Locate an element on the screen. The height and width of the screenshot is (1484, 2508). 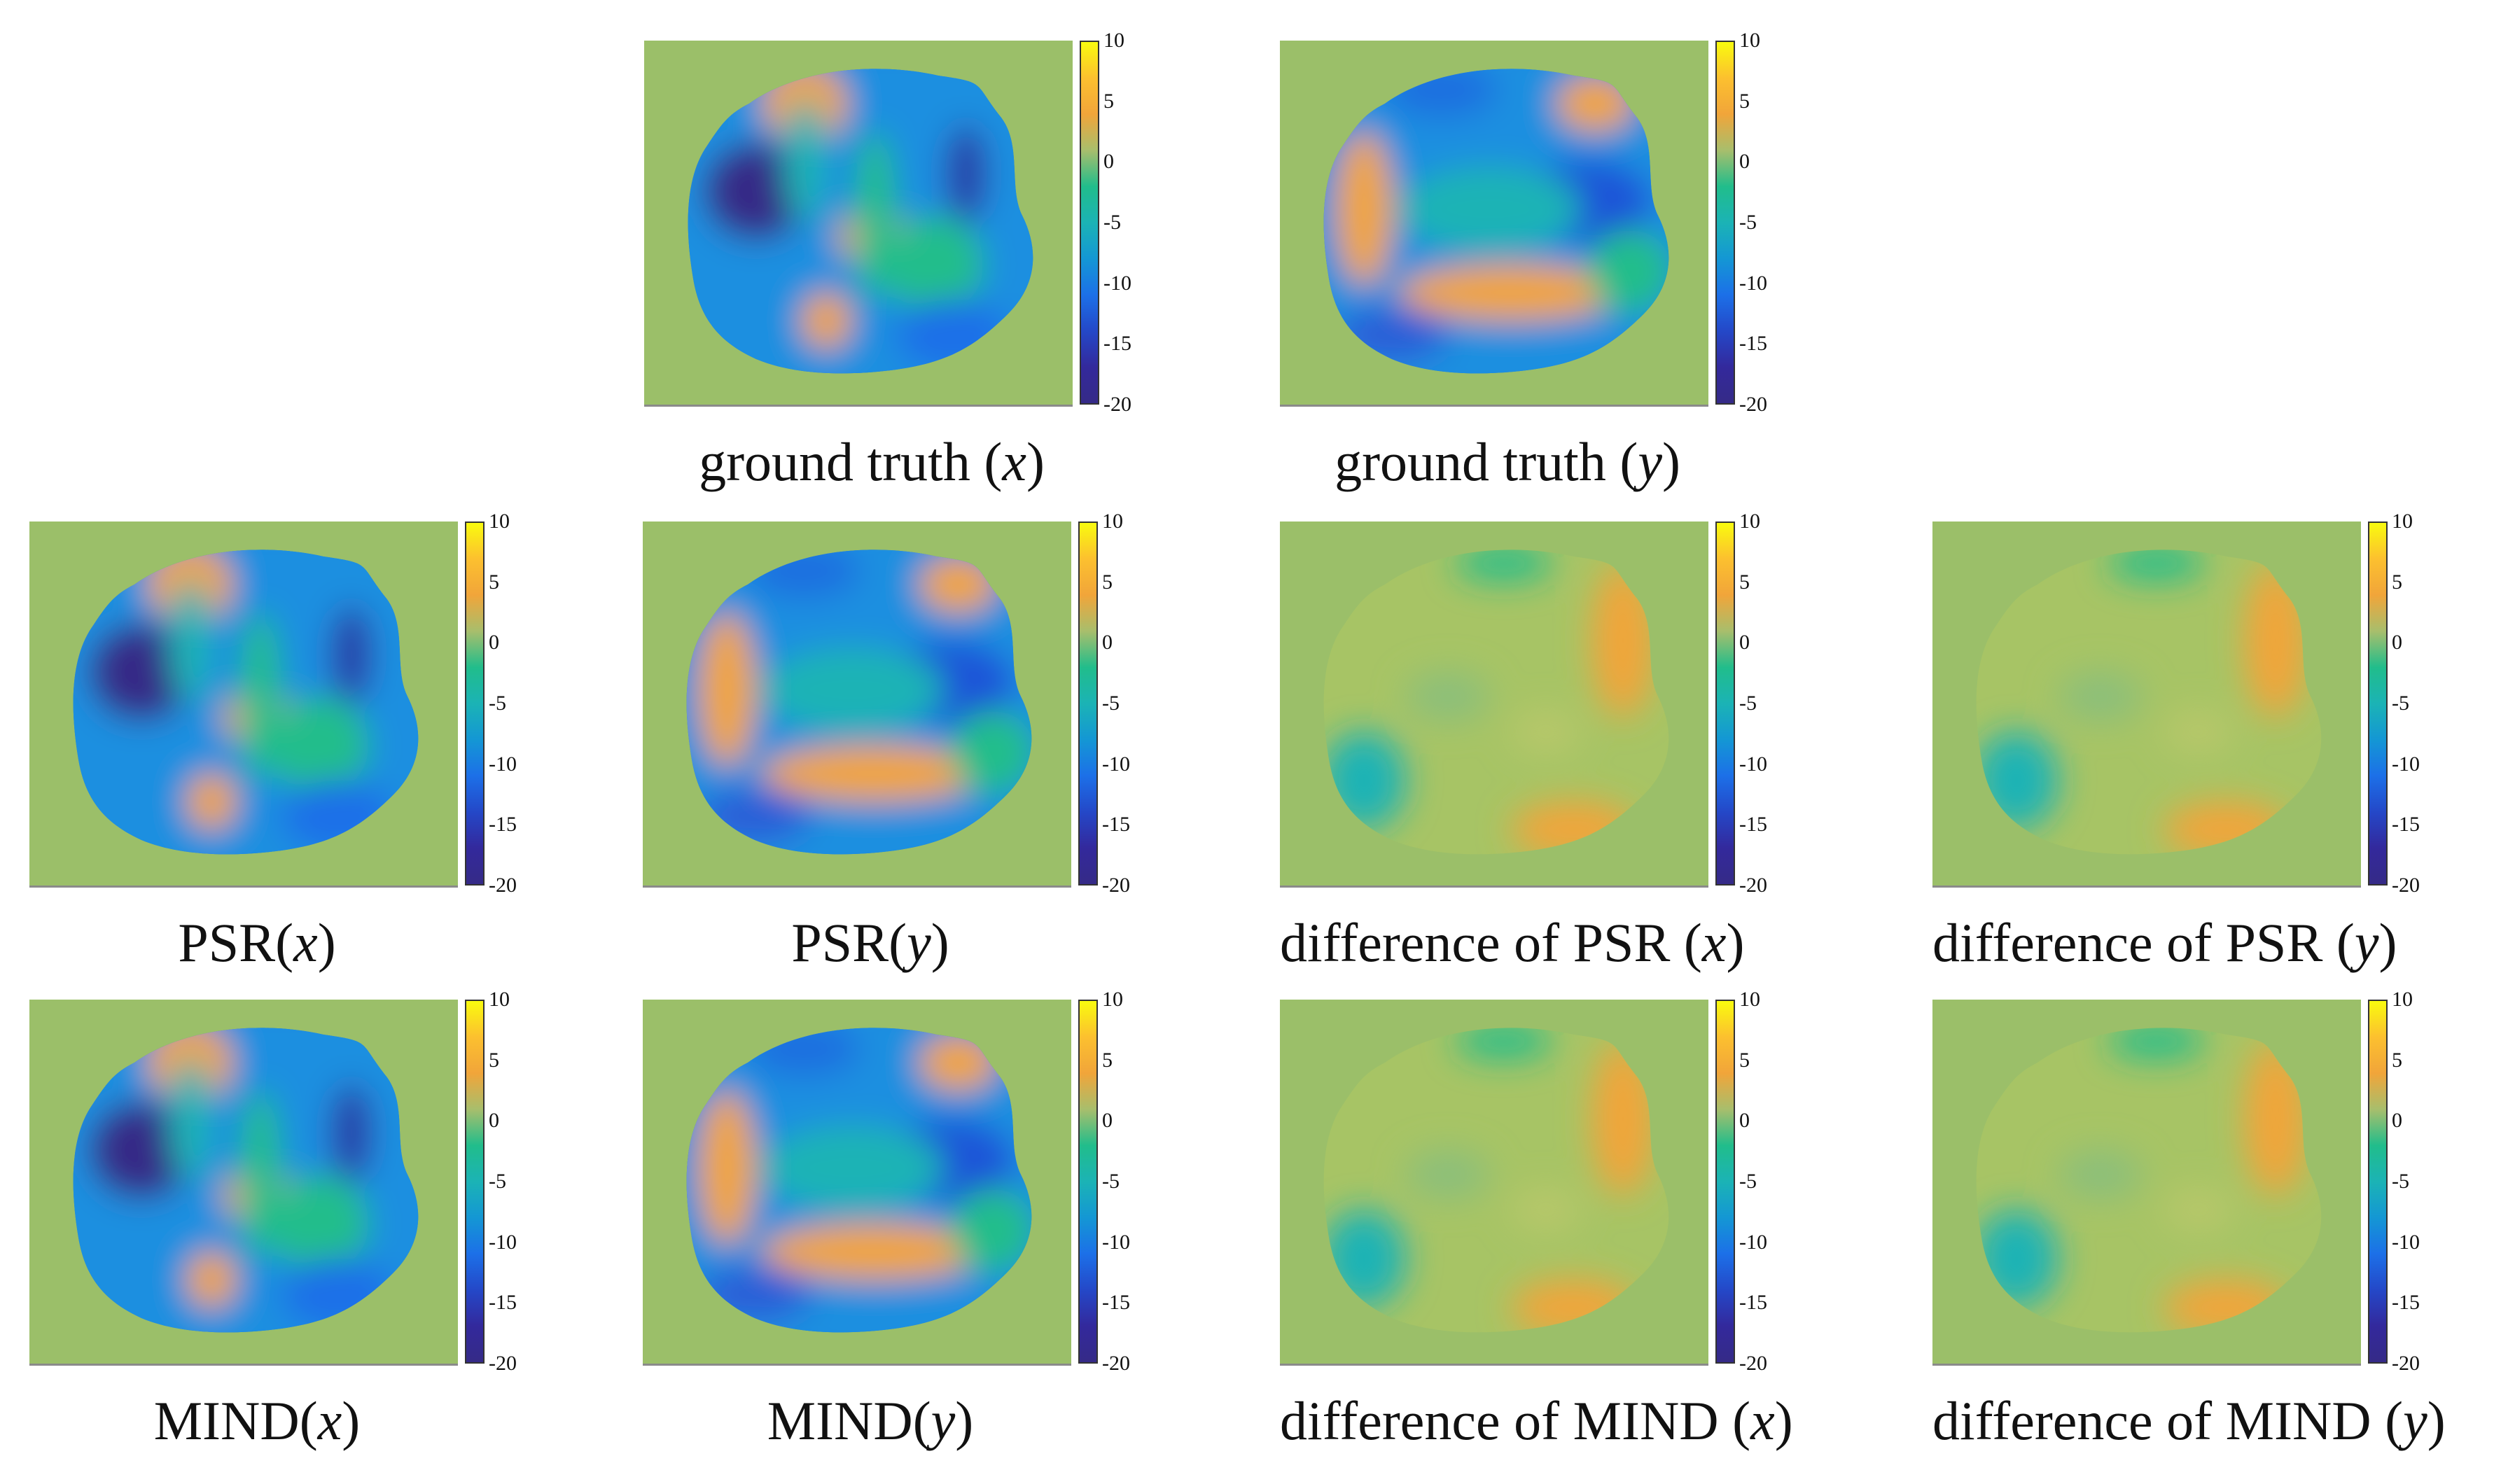
heatmap-psr-y is located at coordinates (857, 705).